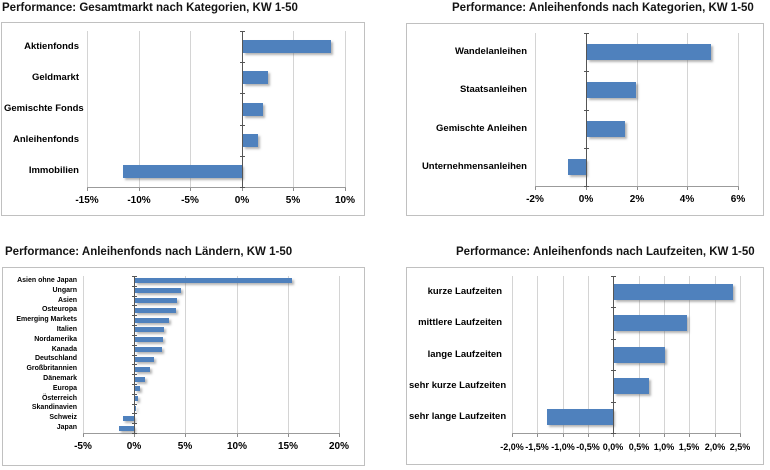 This screenshot has width=770, height=470. I want to click on x-tick-label: 20%, so click(338, 446).